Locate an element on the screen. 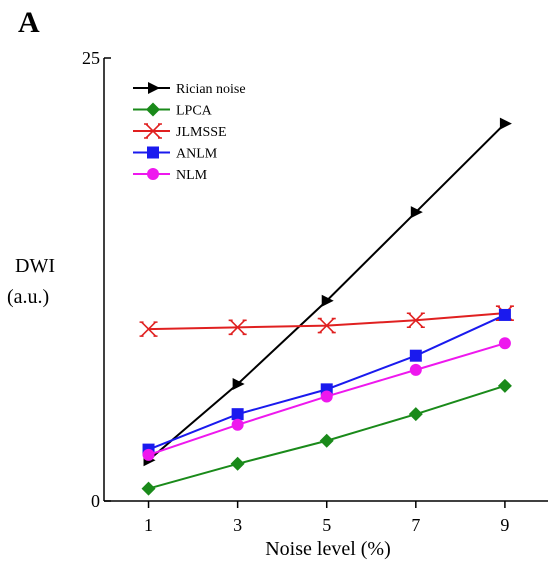 This screenshot has width=548, height=564. legend-marker-nlm is located at coordinates (153, 174).